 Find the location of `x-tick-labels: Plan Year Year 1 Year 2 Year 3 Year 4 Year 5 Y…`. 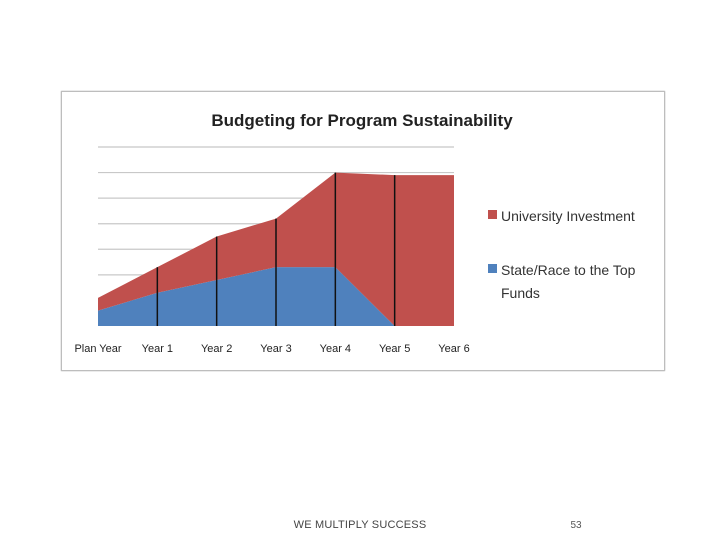

x-tick-labels: Plan Year Year 1 Year 2 Year 3 Year 4 Year 5 Y… is located at coordinates (271, 349).